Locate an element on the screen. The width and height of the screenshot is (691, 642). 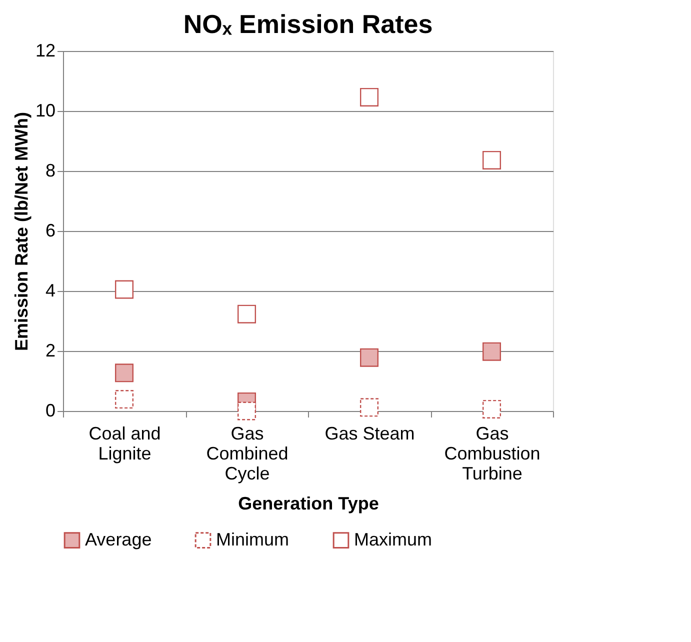
y-tick-label: 8 is located at coordinates (50, 170).